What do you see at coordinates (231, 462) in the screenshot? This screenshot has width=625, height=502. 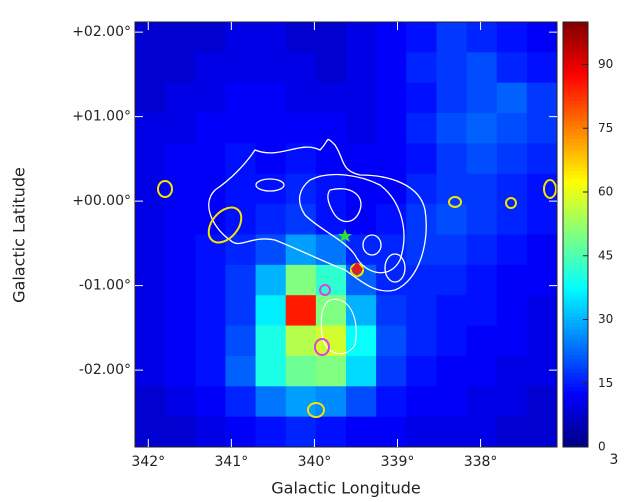 I see `x-tick-label: 341°` at bounding box center [231, 462].